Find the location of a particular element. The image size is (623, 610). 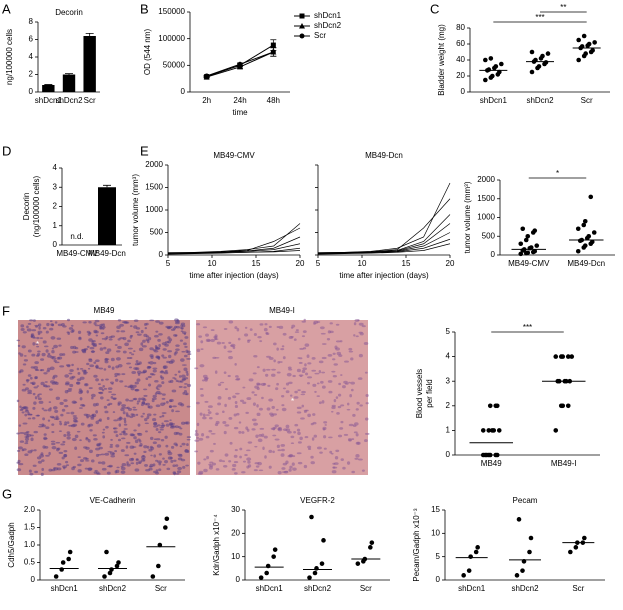

marker is located at coordinates (302, 26).